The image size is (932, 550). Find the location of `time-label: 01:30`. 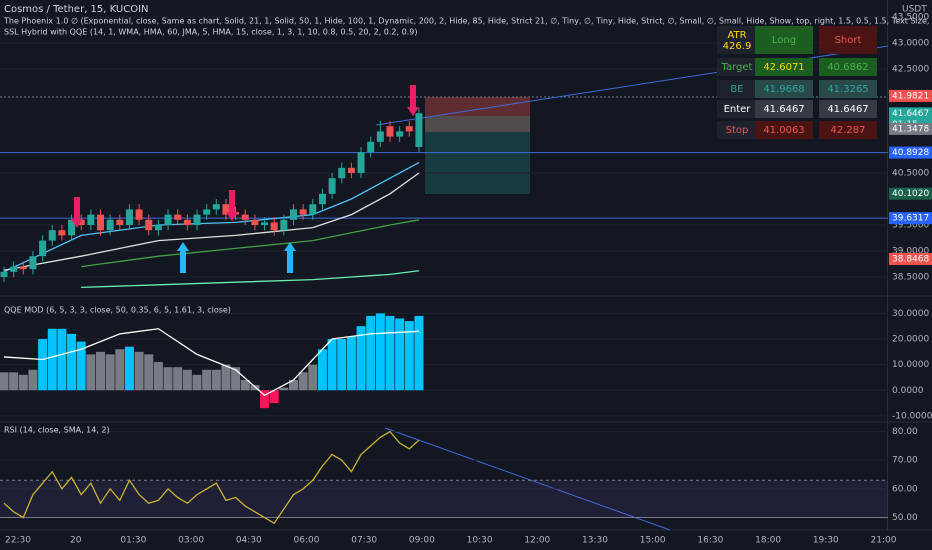

time-label: 01:30 is located at coordinates (133, 541).